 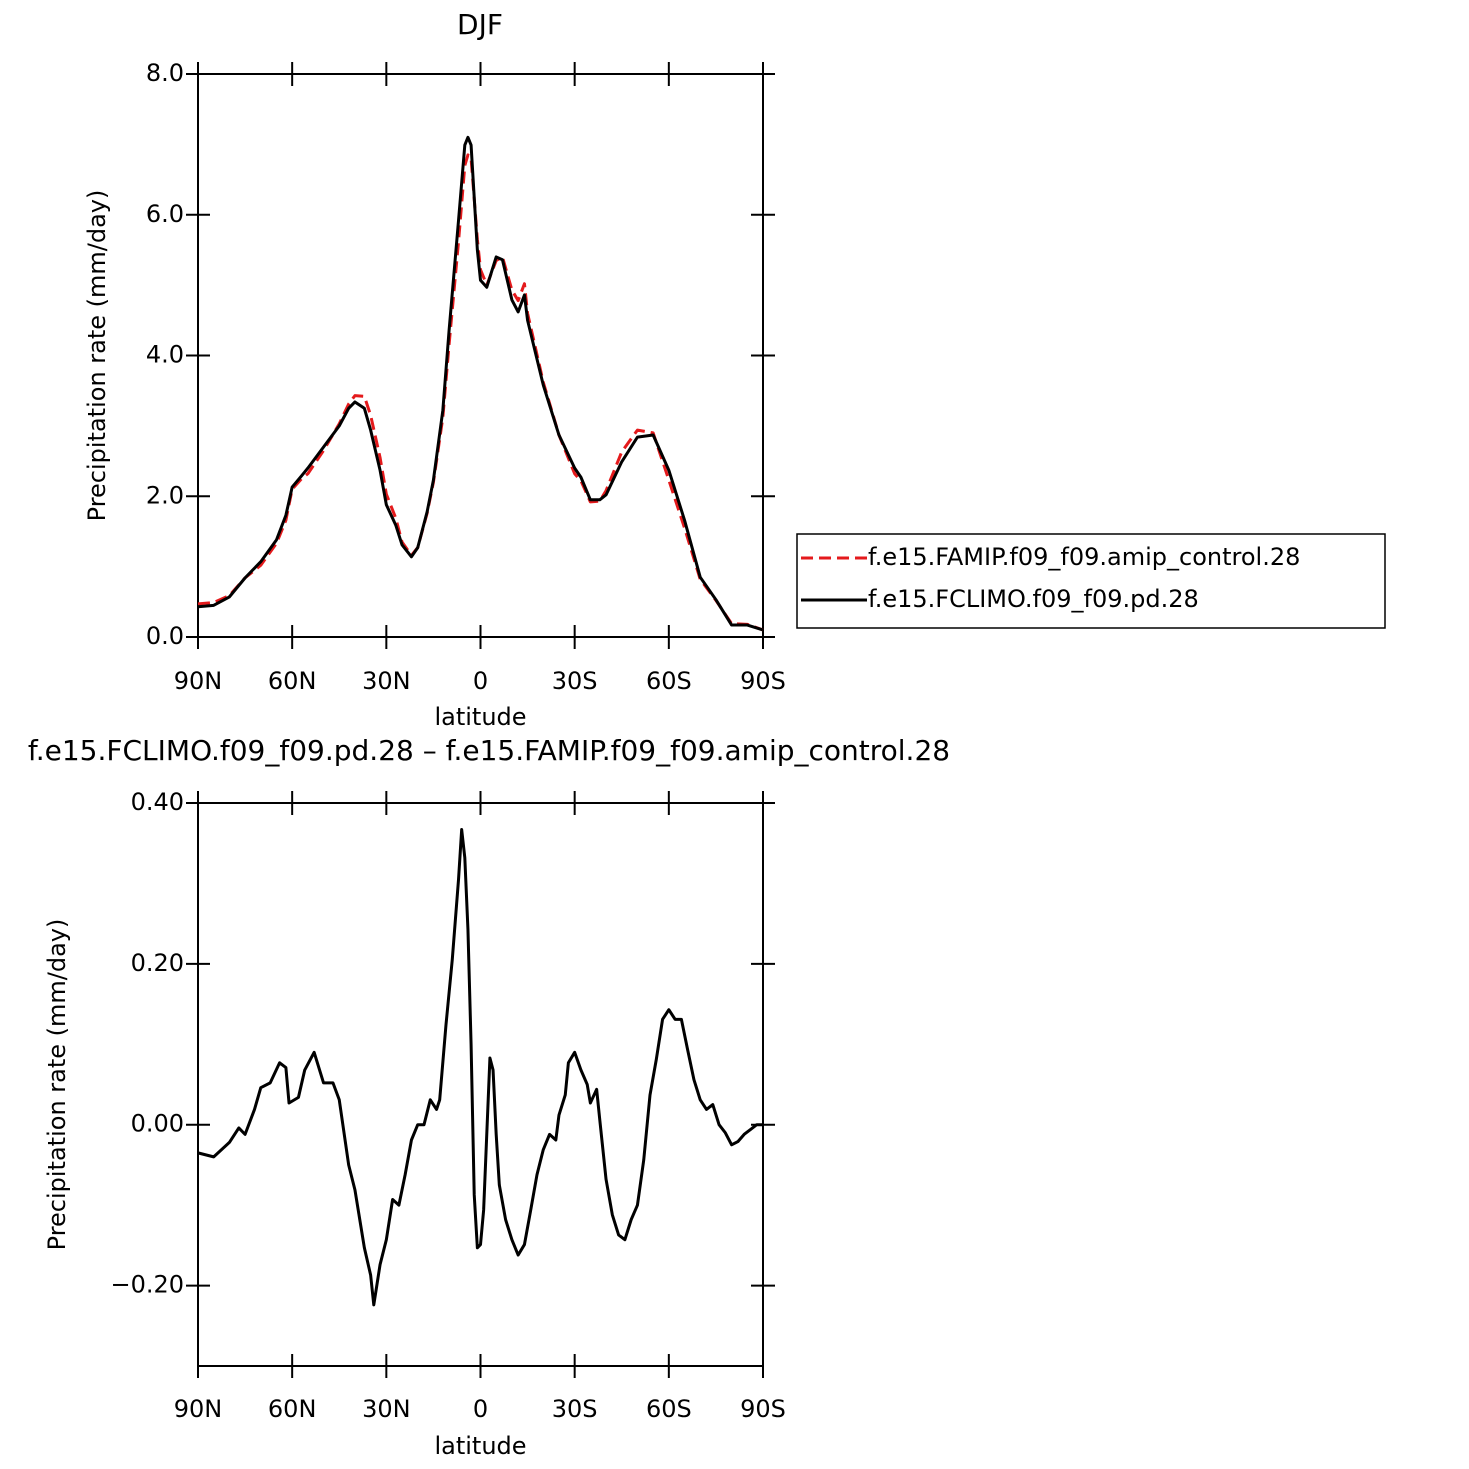 What do you see at coordinates (165, 355) in the screenshot?
I see `y-tick-label: 4.0` at bounding box center [165, 355].